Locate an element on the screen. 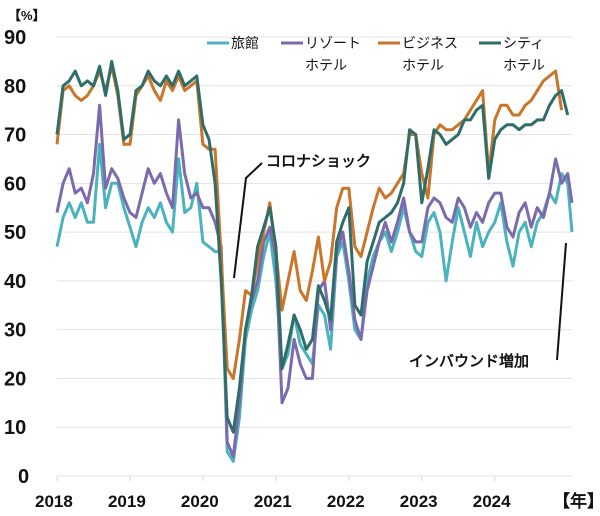 This screenshot has height=516, width=600. x-axis: 2018 2019 2020 2021 2022 2023 2024 is located at coordinates (273, 493).